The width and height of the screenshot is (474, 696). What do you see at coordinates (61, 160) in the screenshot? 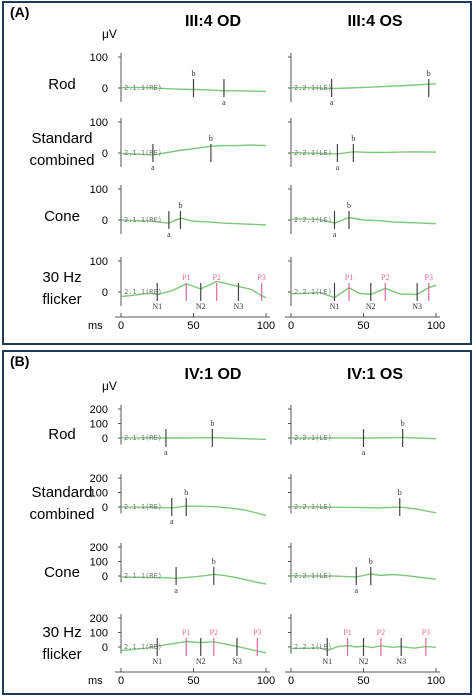
I see `row-label: combined` at bounding box center [61, 160].